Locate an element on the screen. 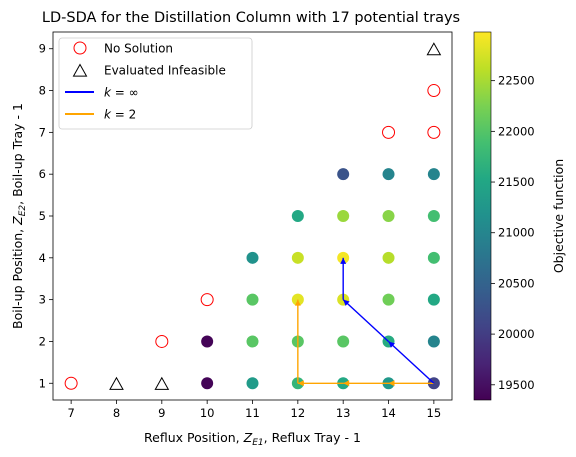 This screenshot has height=457, width=576. x-tick-label: 10 is located at coordinates (207, 413).